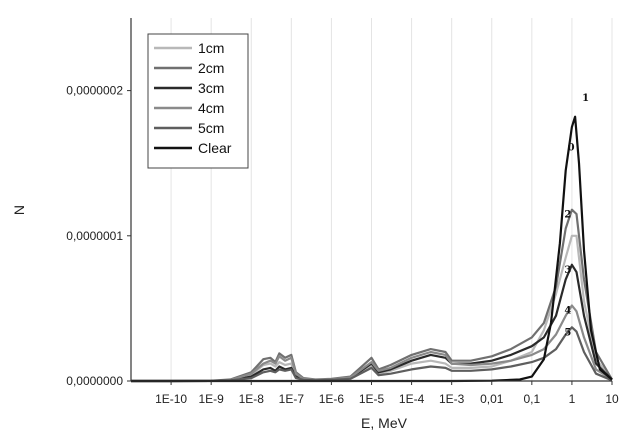  I want to click on legend: 1cm 2cm 3cm 4cm 5cm Clear, so click(198, 101).